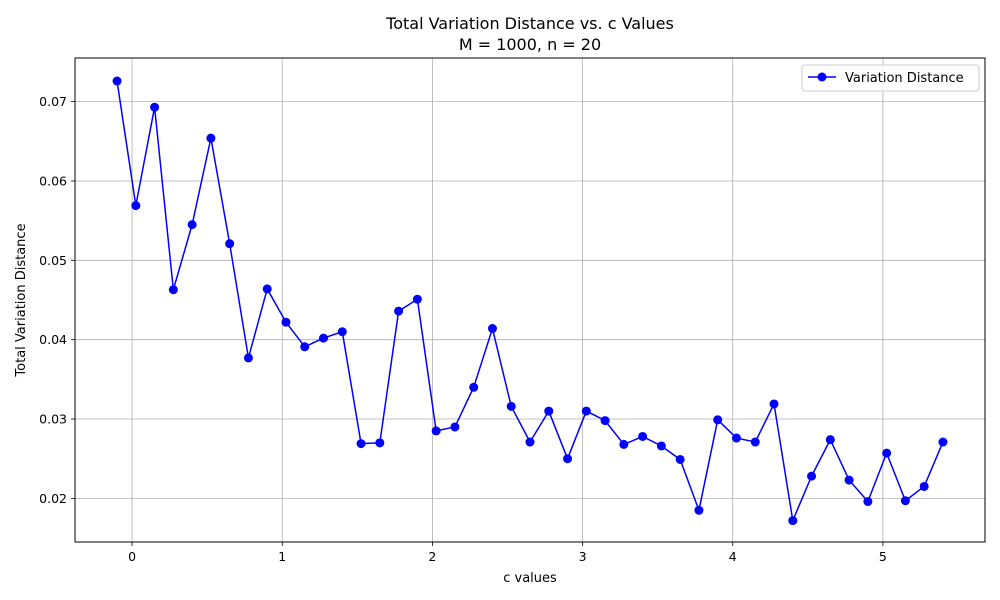 Image resolution: width=1000 pixels, height=600 pixels. I want to click on x-tick-label: 2, so click(432, 556).